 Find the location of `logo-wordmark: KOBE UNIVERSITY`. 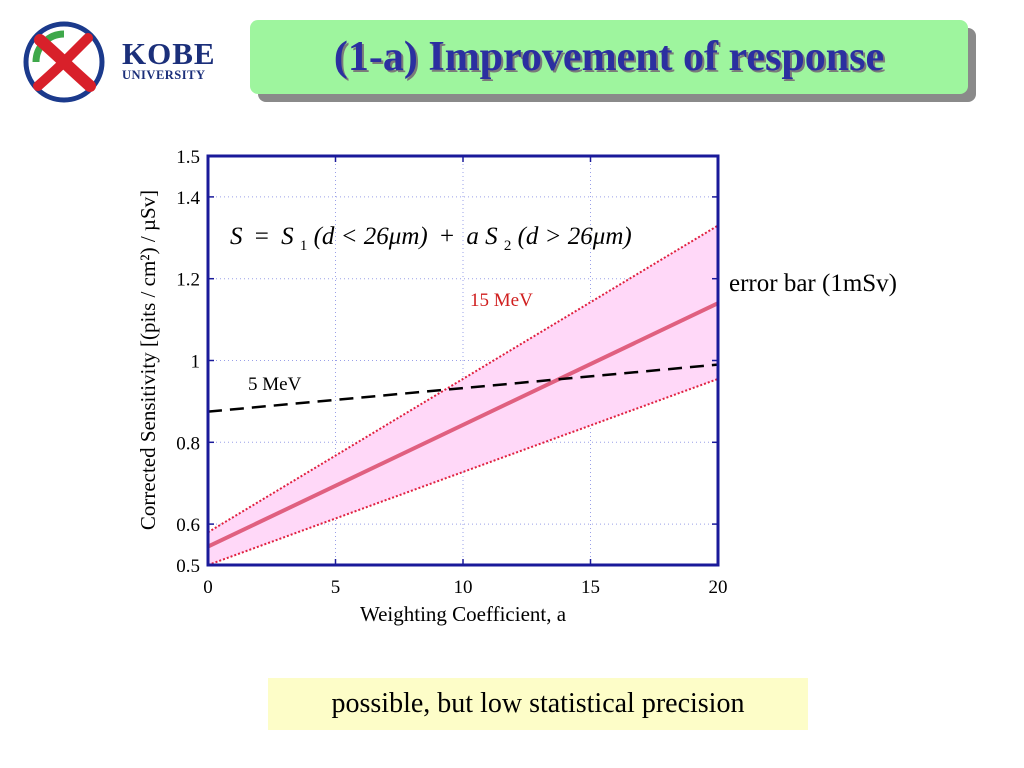

logo-wordmark: KOBE UNIVERSITY is located at coordinates (169, 60).